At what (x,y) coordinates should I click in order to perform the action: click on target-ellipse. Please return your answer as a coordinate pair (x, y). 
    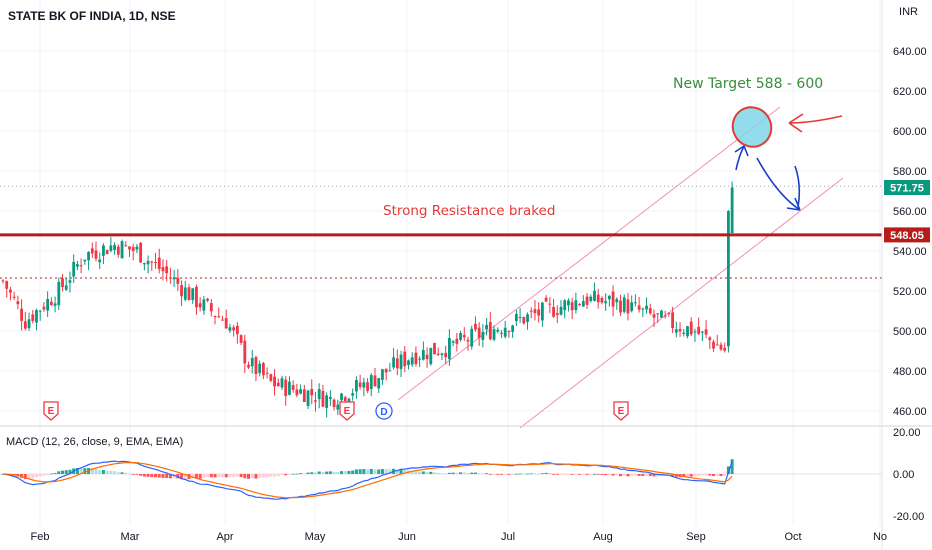
    Looking at the image, I should click on (752, 127).